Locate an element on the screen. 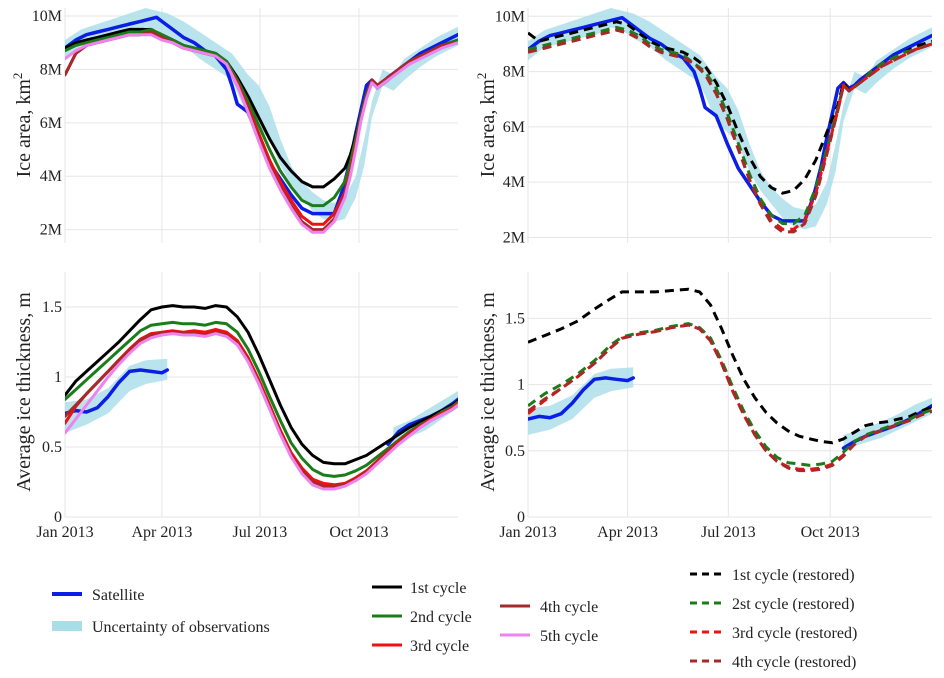  legend-r2-label: 2st cycle (restored) is located at coordinates (793, 604).